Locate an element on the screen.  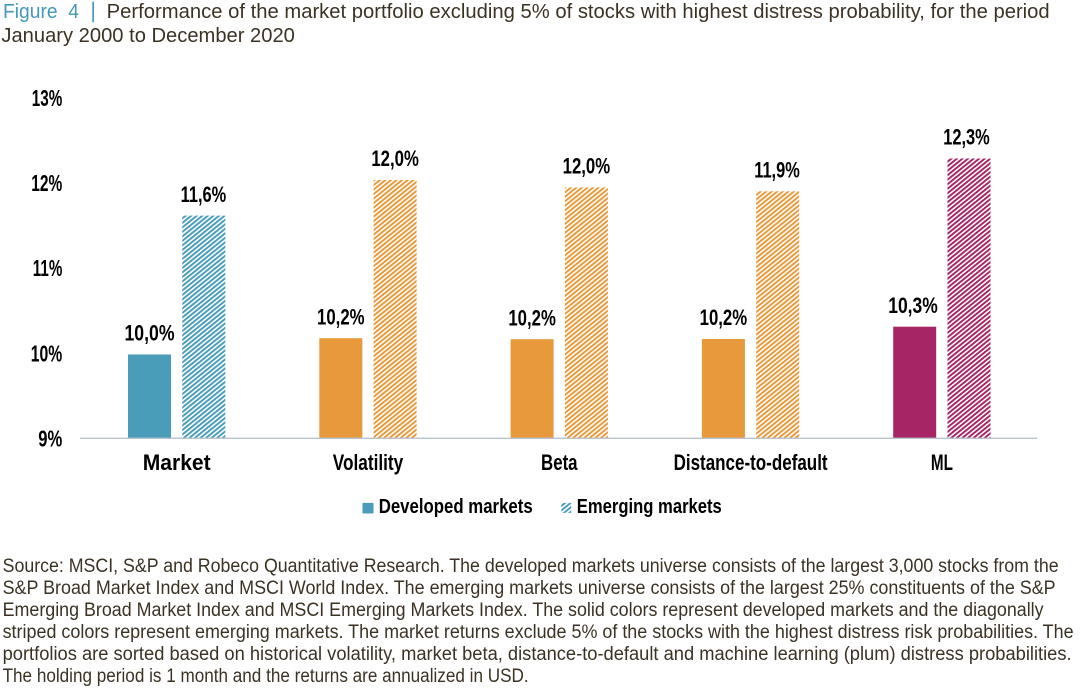
svg-text: Volatility is located at coordinates (368, 462).